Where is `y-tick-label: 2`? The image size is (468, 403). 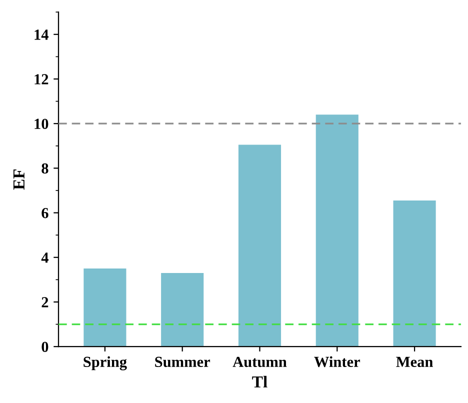
y-tick-label: 2 is located at coordinates (45, 302).